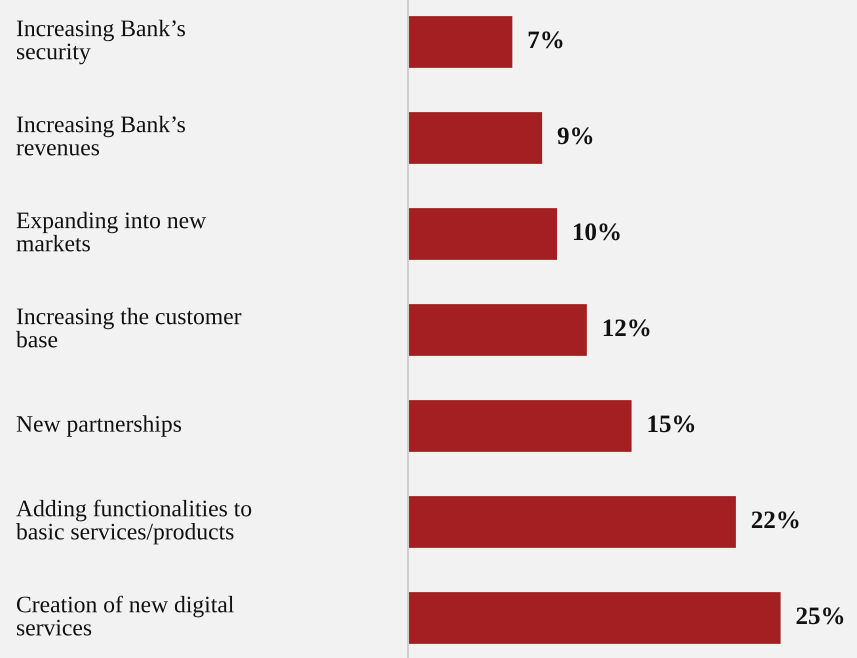 This screenshot has width=857, height=658. What do you see at coordinates (125, 616) in the screenshot?
I see `y-tick-label: Creation of new digital services` at bounding box center [125, 616].